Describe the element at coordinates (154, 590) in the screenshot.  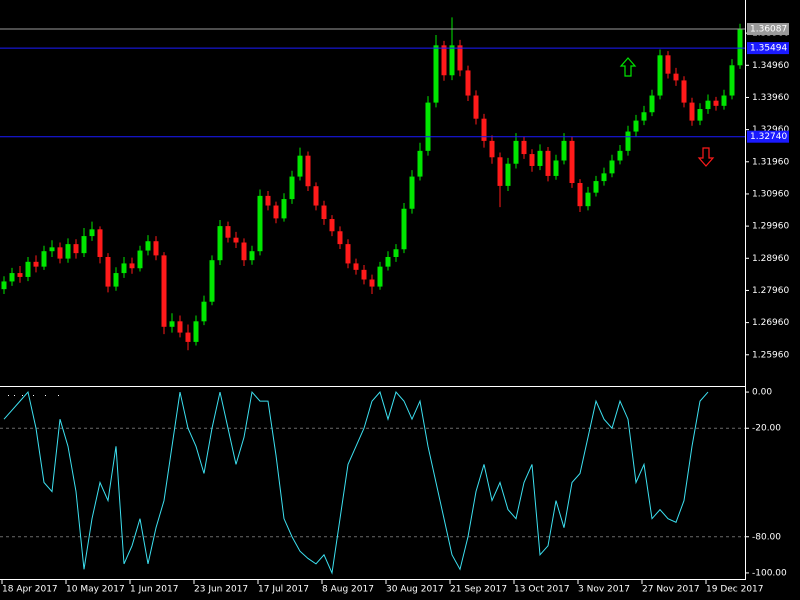
I see `x-tick-label: 1 Jun 2017` at that location.